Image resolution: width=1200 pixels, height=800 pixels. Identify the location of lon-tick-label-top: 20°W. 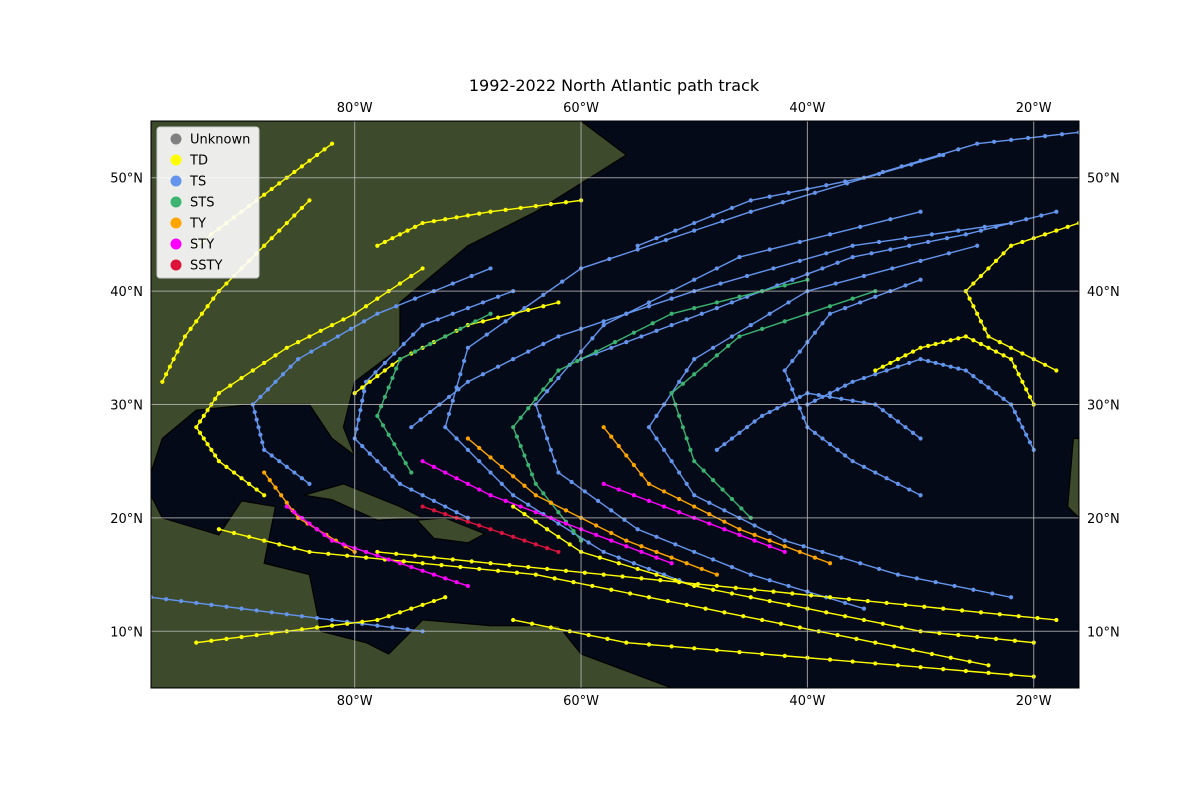
(1034, 108).